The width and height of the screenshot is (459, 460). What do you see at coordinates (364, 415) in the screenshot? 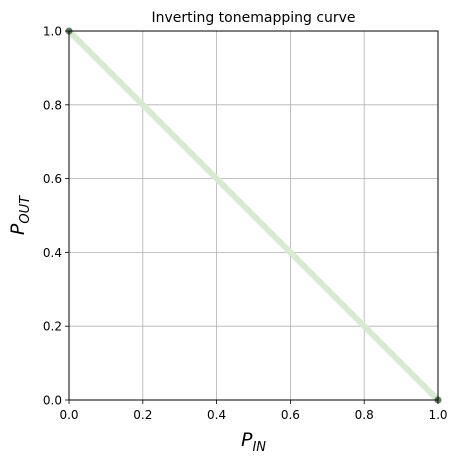
I see `x-tick-label: 0.8` at bounding box center [364, 415].